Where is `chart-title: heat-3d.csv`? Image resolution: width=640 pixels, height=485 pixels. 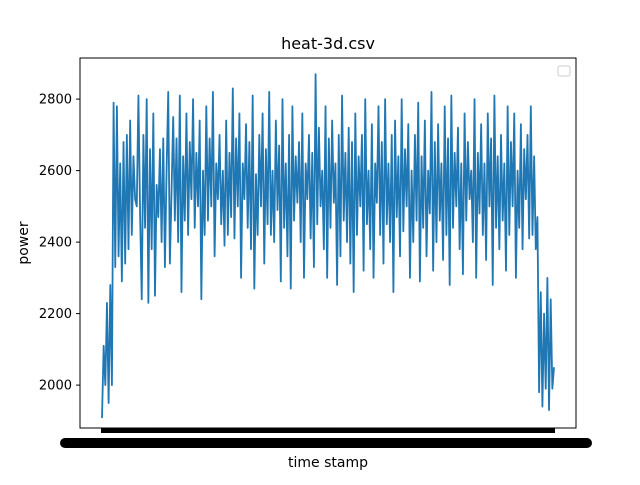 chart-title: heat-3d.csv is located at coordinates (328, 43).